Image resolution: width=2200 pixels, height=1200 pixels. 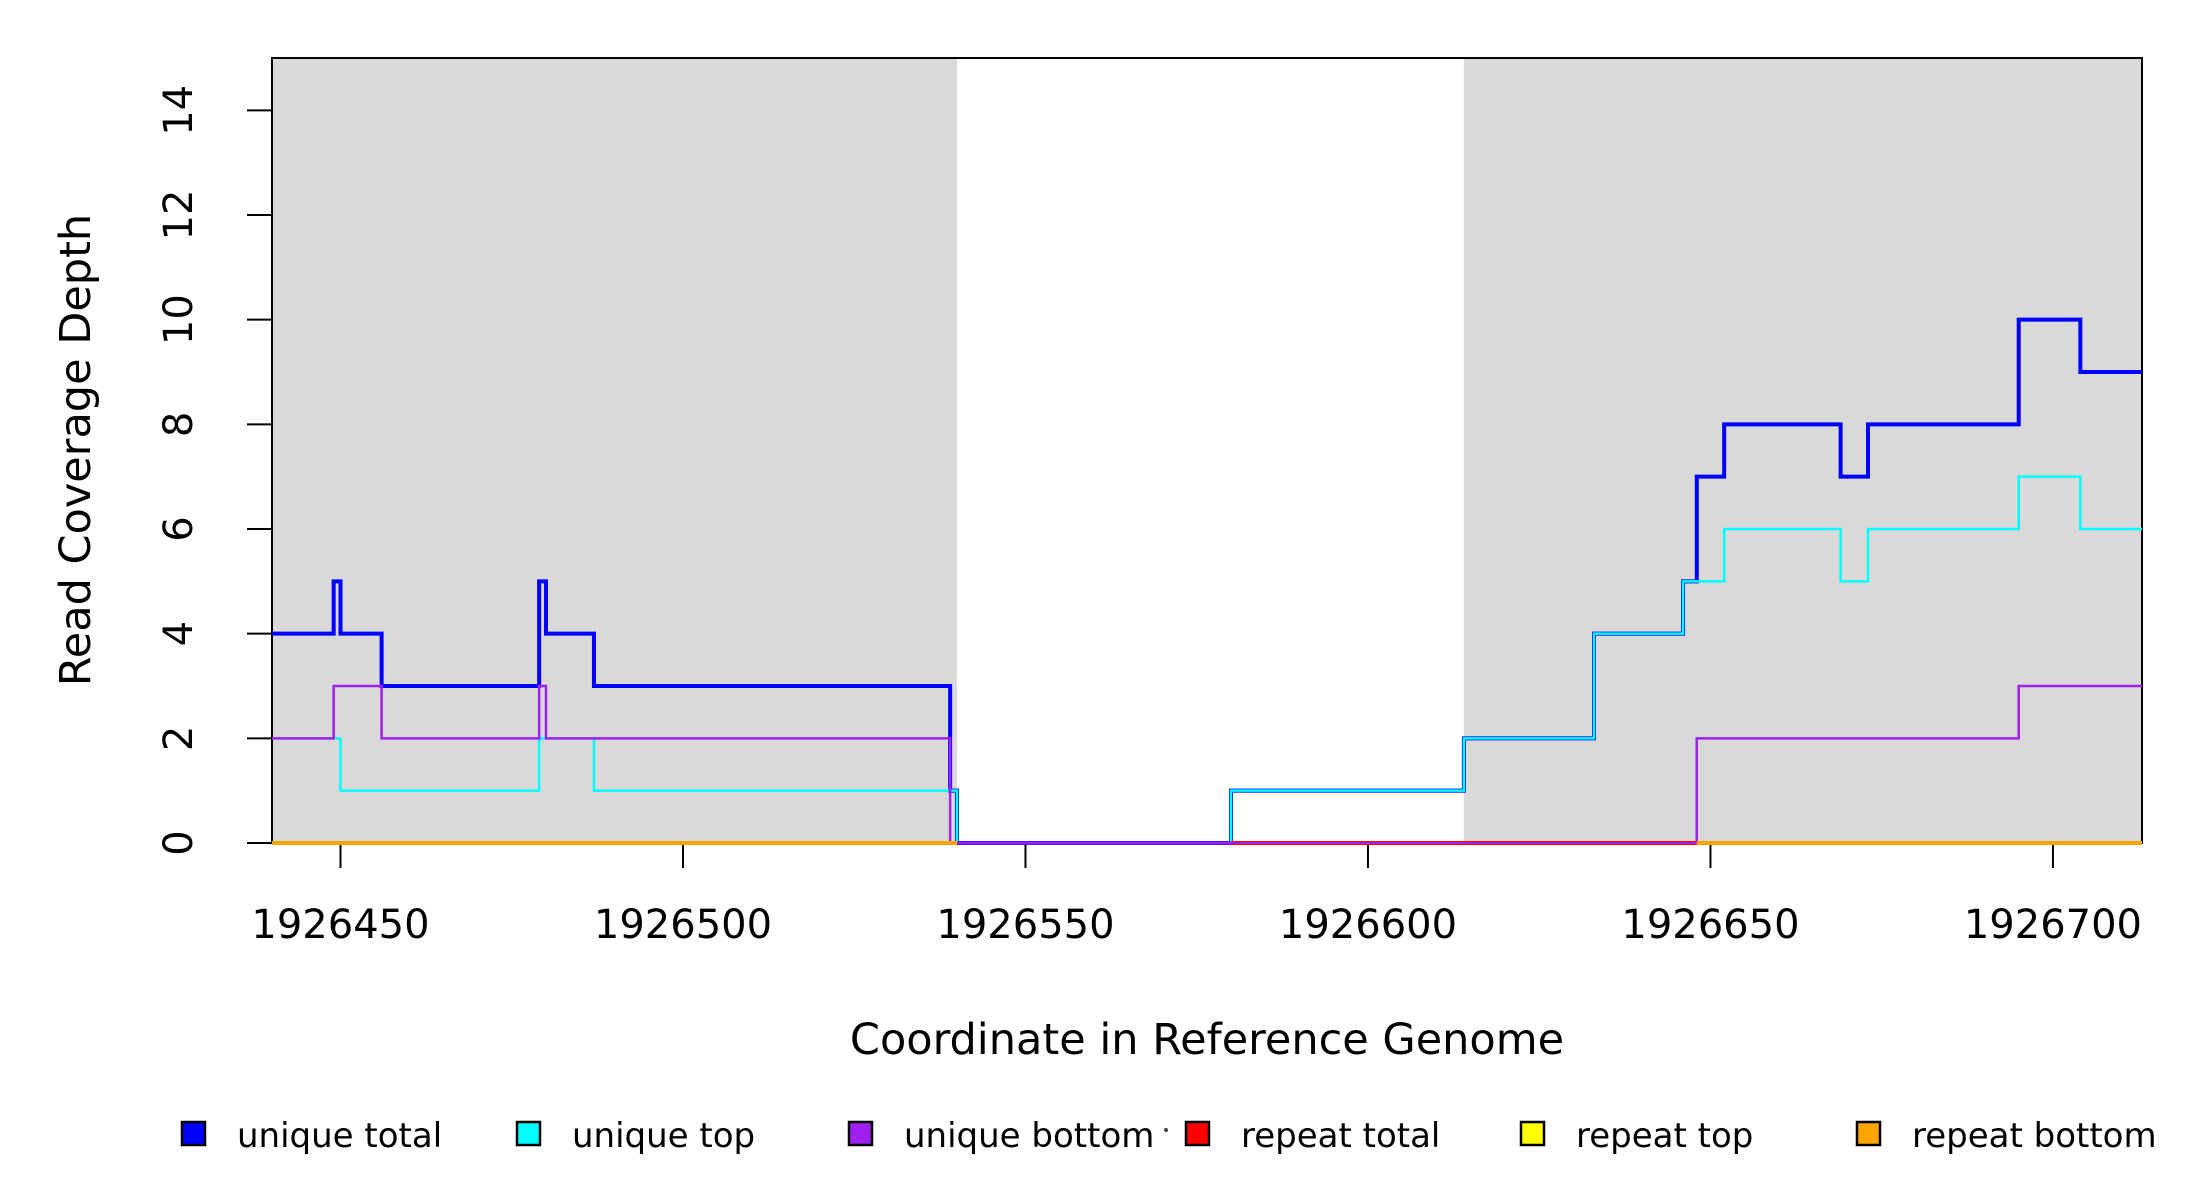 What do you see at coordinates (1368, 925) in the screenshot?
I see `x-tick-label: 1926600` at bounding box center [1368, 925].